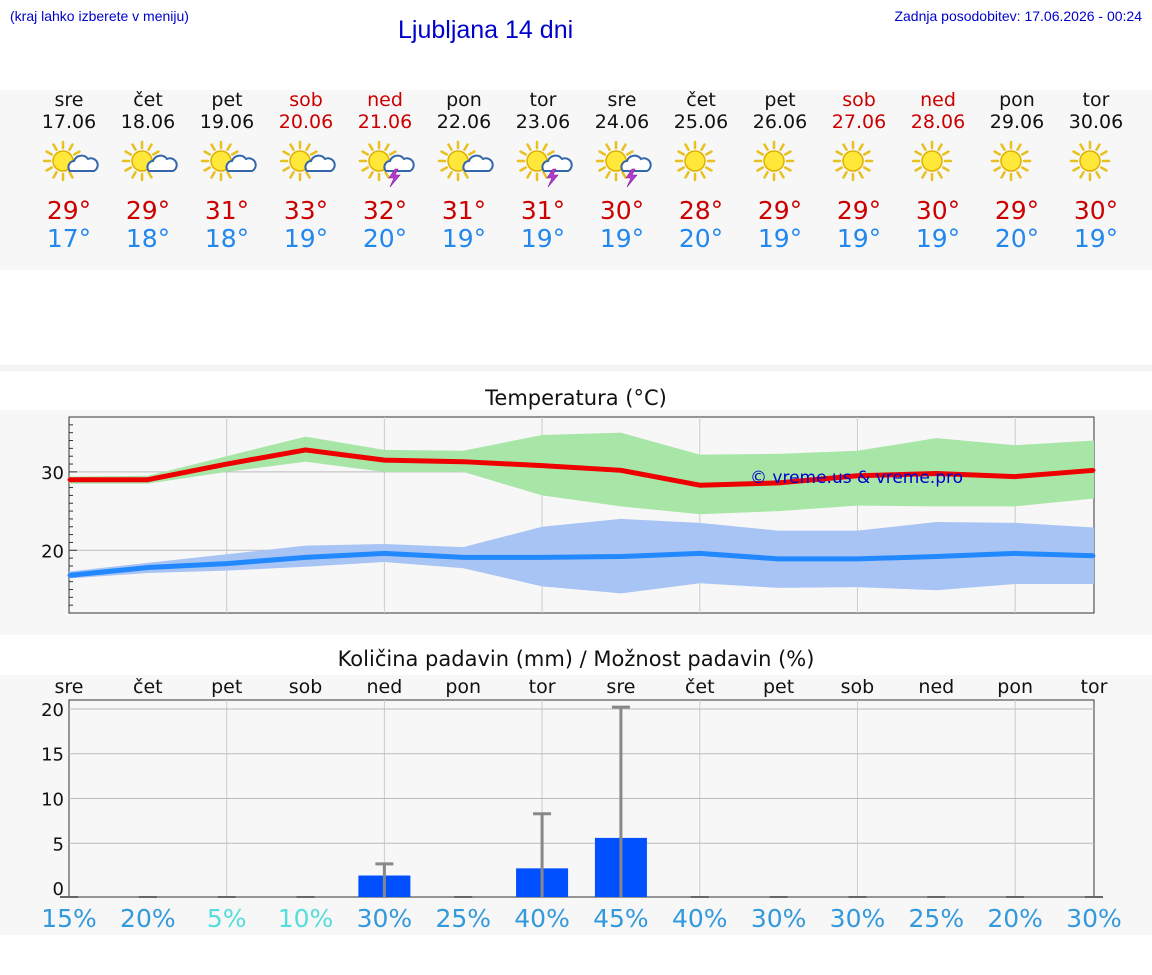  Describe the element at coordinates (227, 122) in the screenshot. I see `day-date: 19.06` at that location.